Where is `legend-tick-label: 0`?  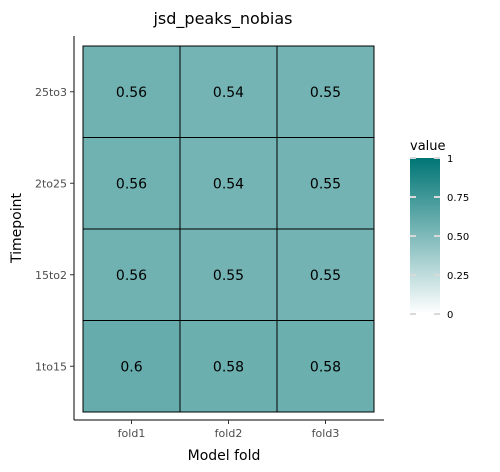
legend-tick-label: 0 is located at coordinates (450, 315).